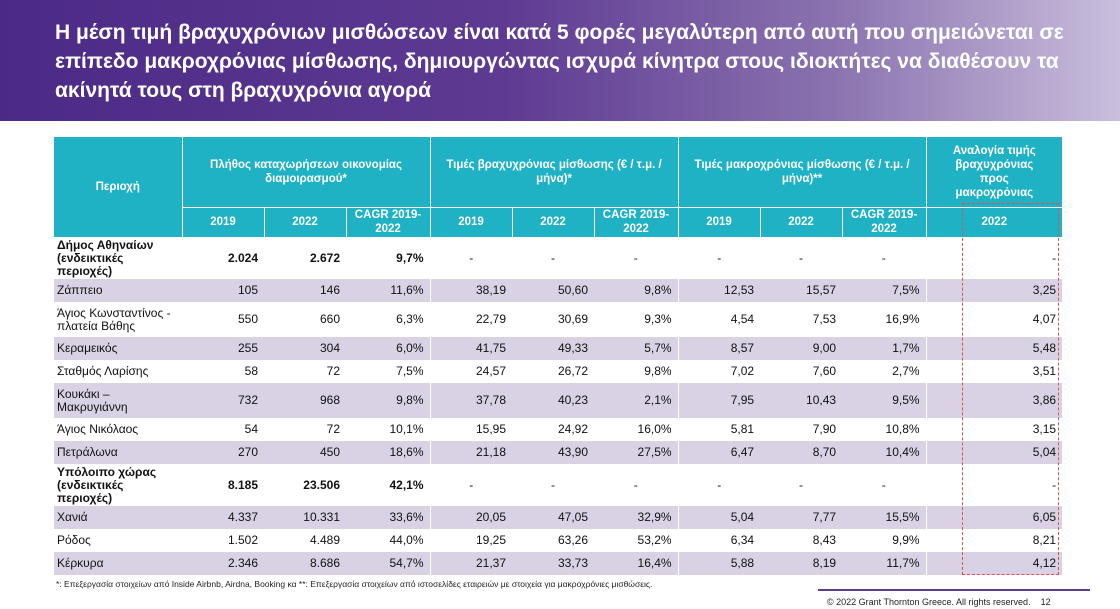 Image resolution: width=1120 pixels, height=609 pixels. I want to click on value-cell-sc: 27,5%, so click(636, 452).